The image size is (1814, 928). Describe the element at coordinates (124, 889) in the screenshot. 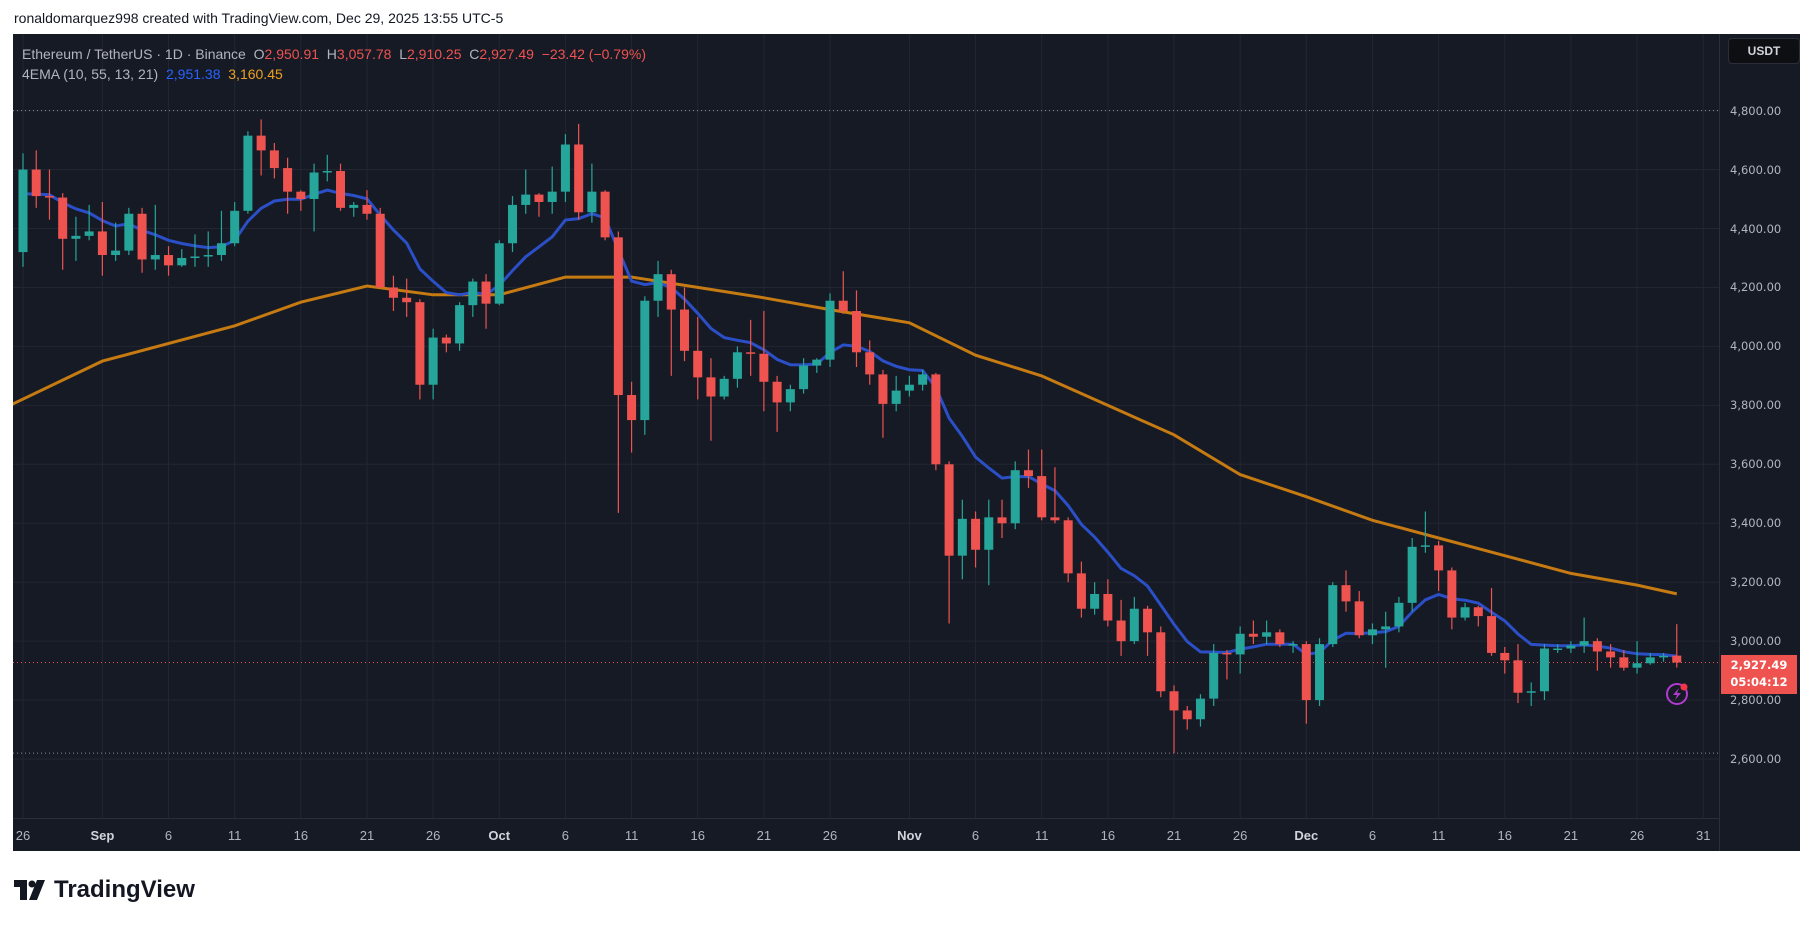

I see `brand-name: TradingView` at that location.